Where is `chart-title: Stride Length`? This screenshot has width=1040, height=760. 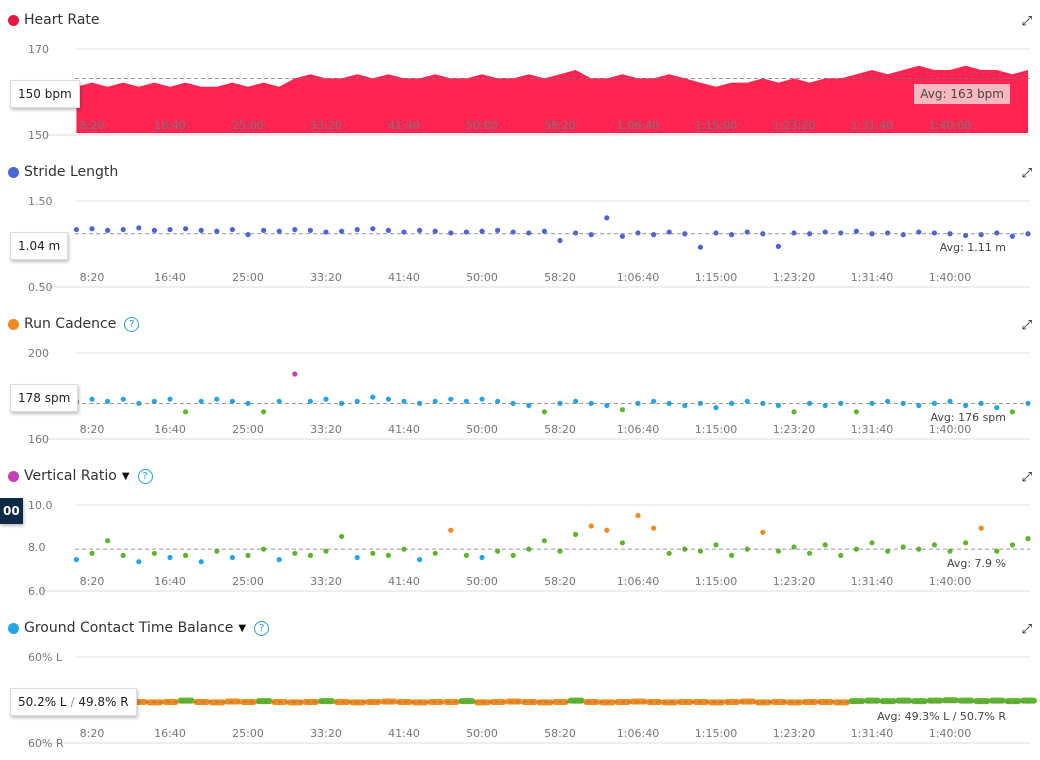
chart-title: Stride Length is located at coordinates (63, 172).